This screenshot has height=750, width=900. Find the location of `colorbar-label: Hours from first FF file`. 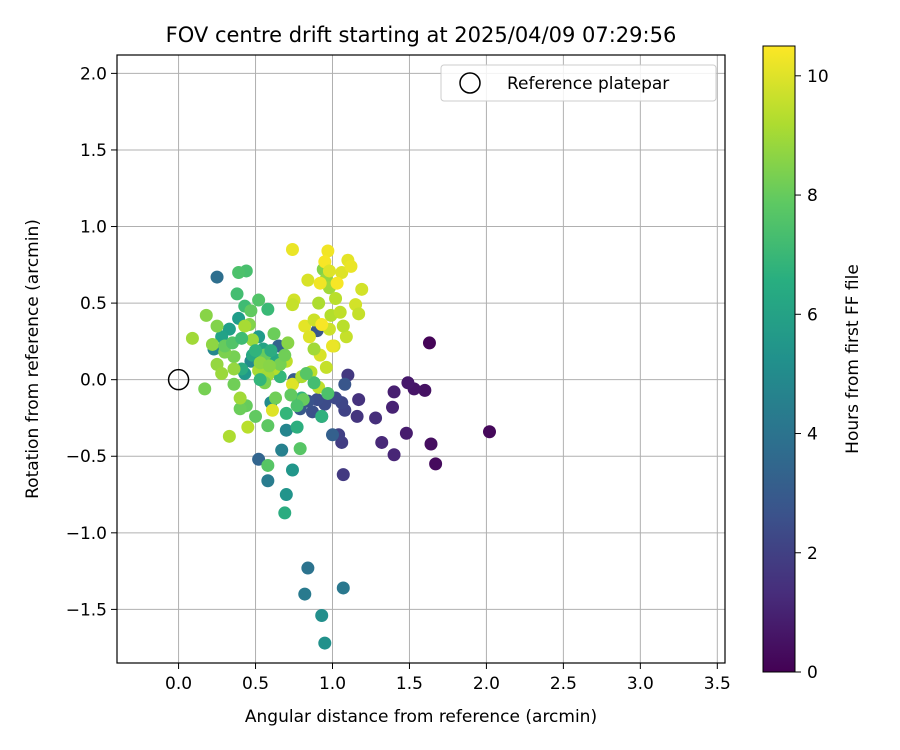

colorbar-label: Hours from first FF file is located at coordinates (853, 359).